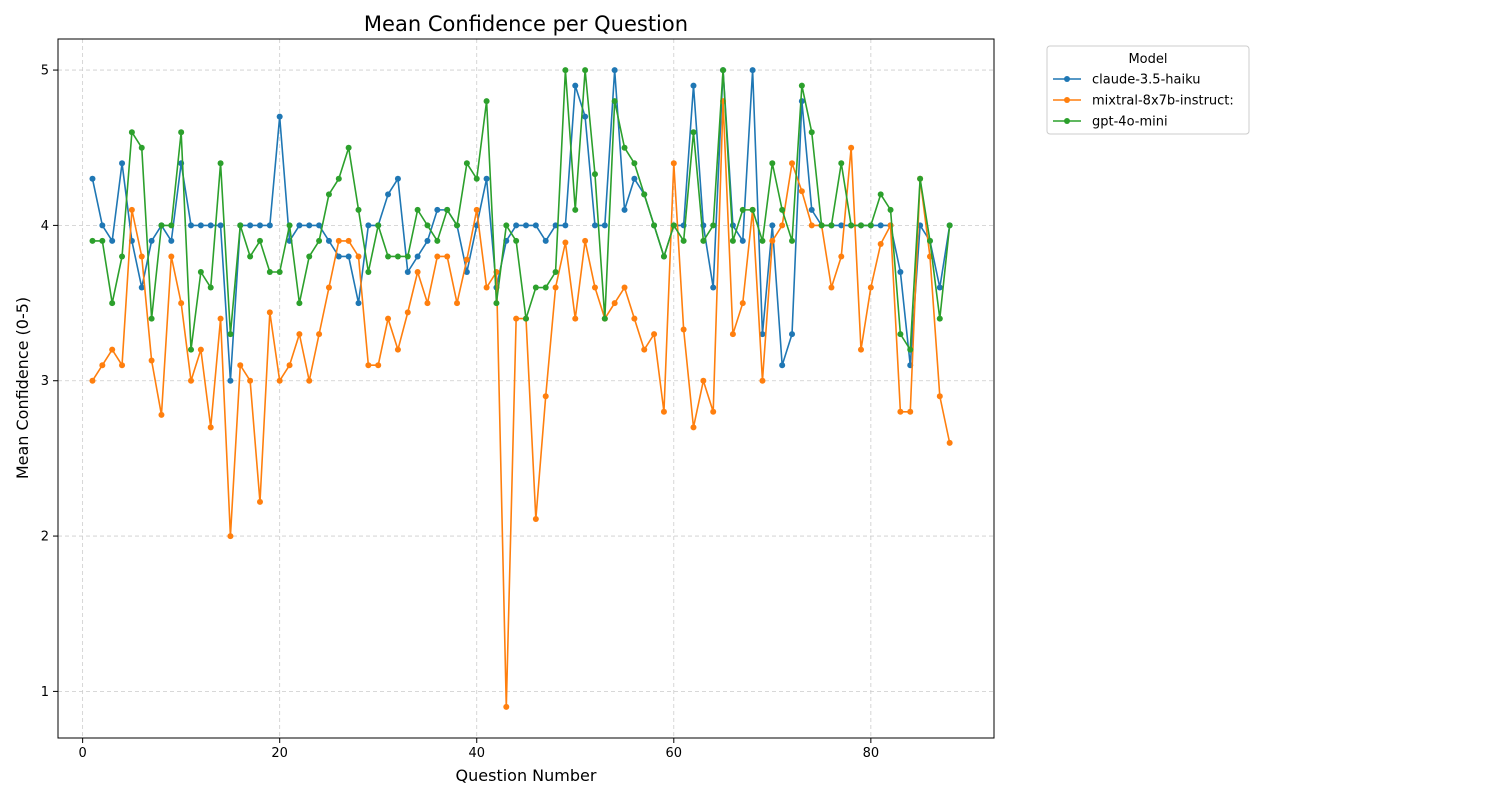 This screenshot has height=800, width=1500. I want to click on x-tick-label: 40, so click(476, 753).